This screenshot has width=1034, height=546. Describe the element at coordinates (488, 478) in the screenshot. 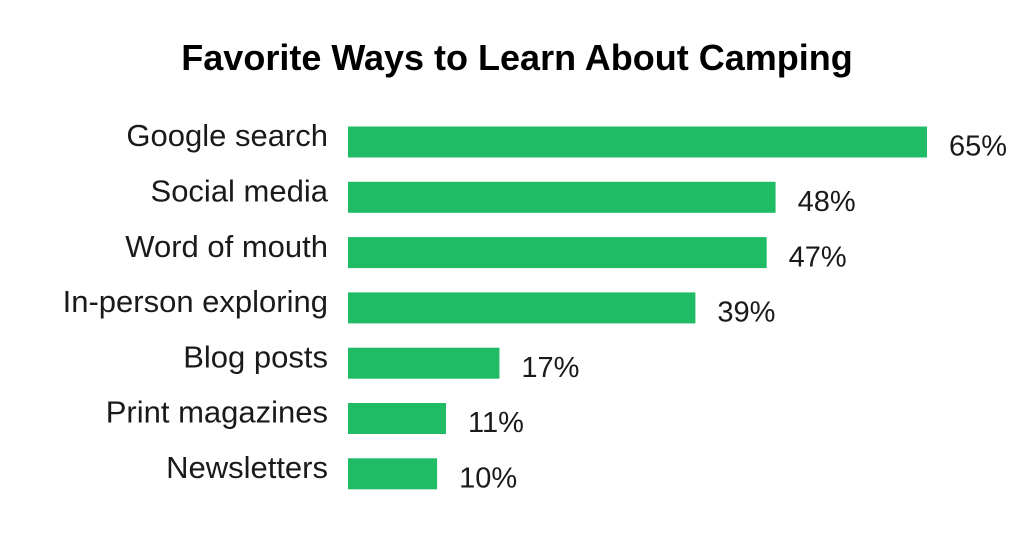

I see `value-label-newsletters: 10%` at that location.